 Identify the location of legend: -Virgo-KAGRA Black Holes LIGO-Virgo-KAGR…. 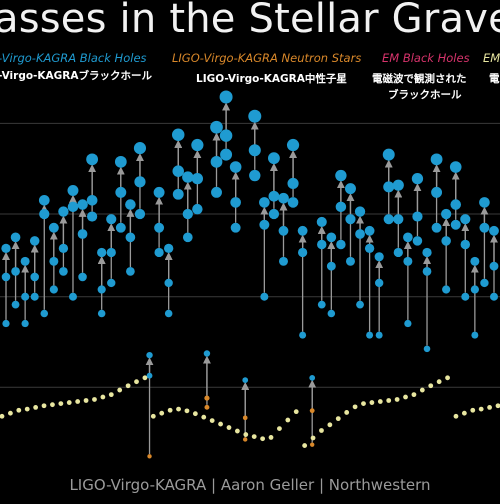
(250, 59).